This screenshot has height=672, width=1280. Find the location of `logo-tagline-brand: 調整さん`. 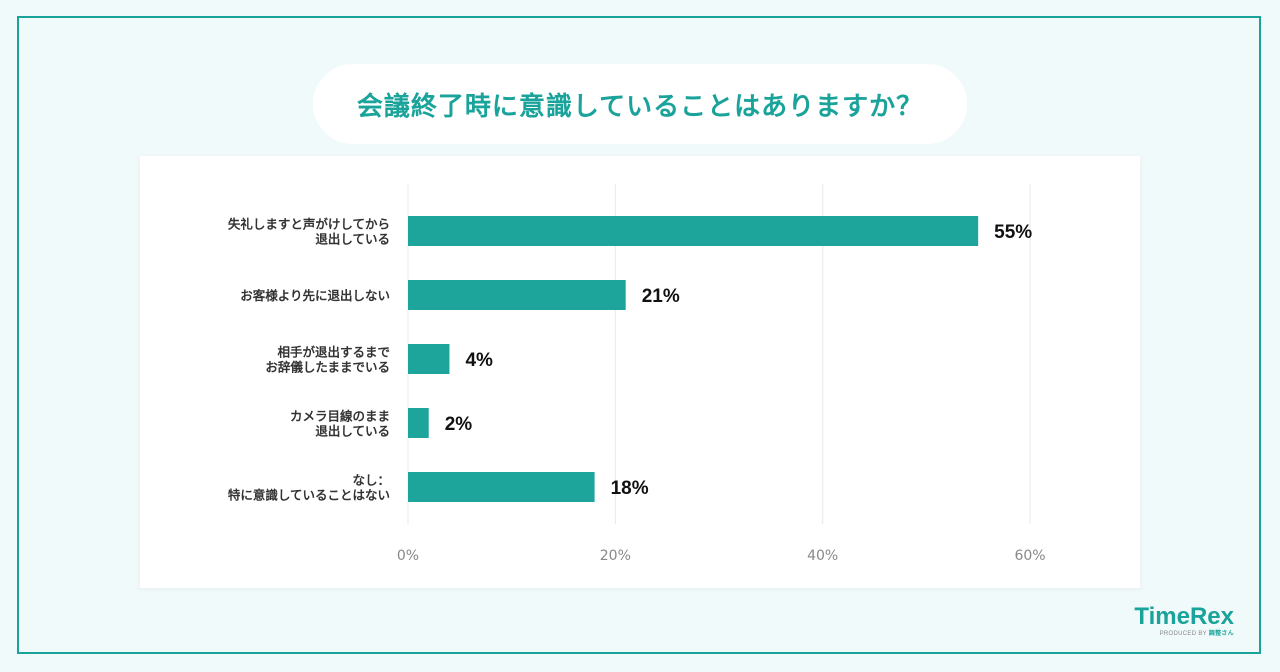

logo-tagline-brand: 調整さん is located at coordinates (1221, 634).